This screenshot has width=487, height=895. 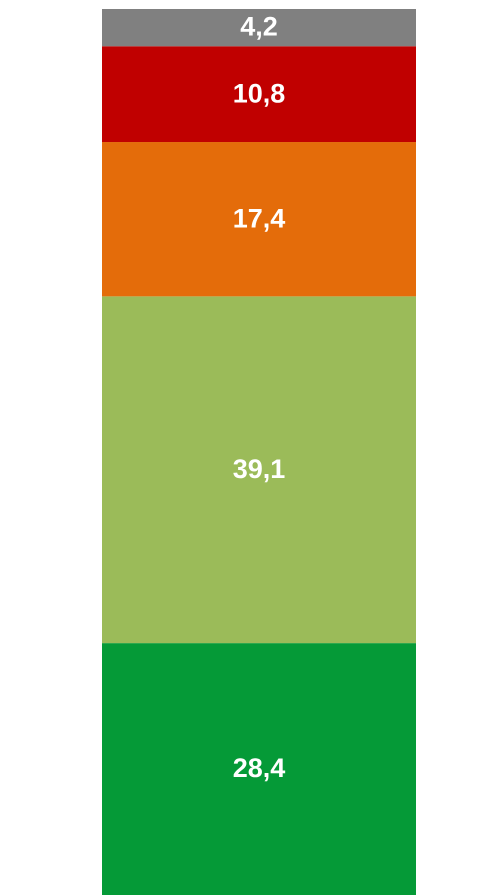 I want to click on data-label: 17,4, so click(x=259, y=218).